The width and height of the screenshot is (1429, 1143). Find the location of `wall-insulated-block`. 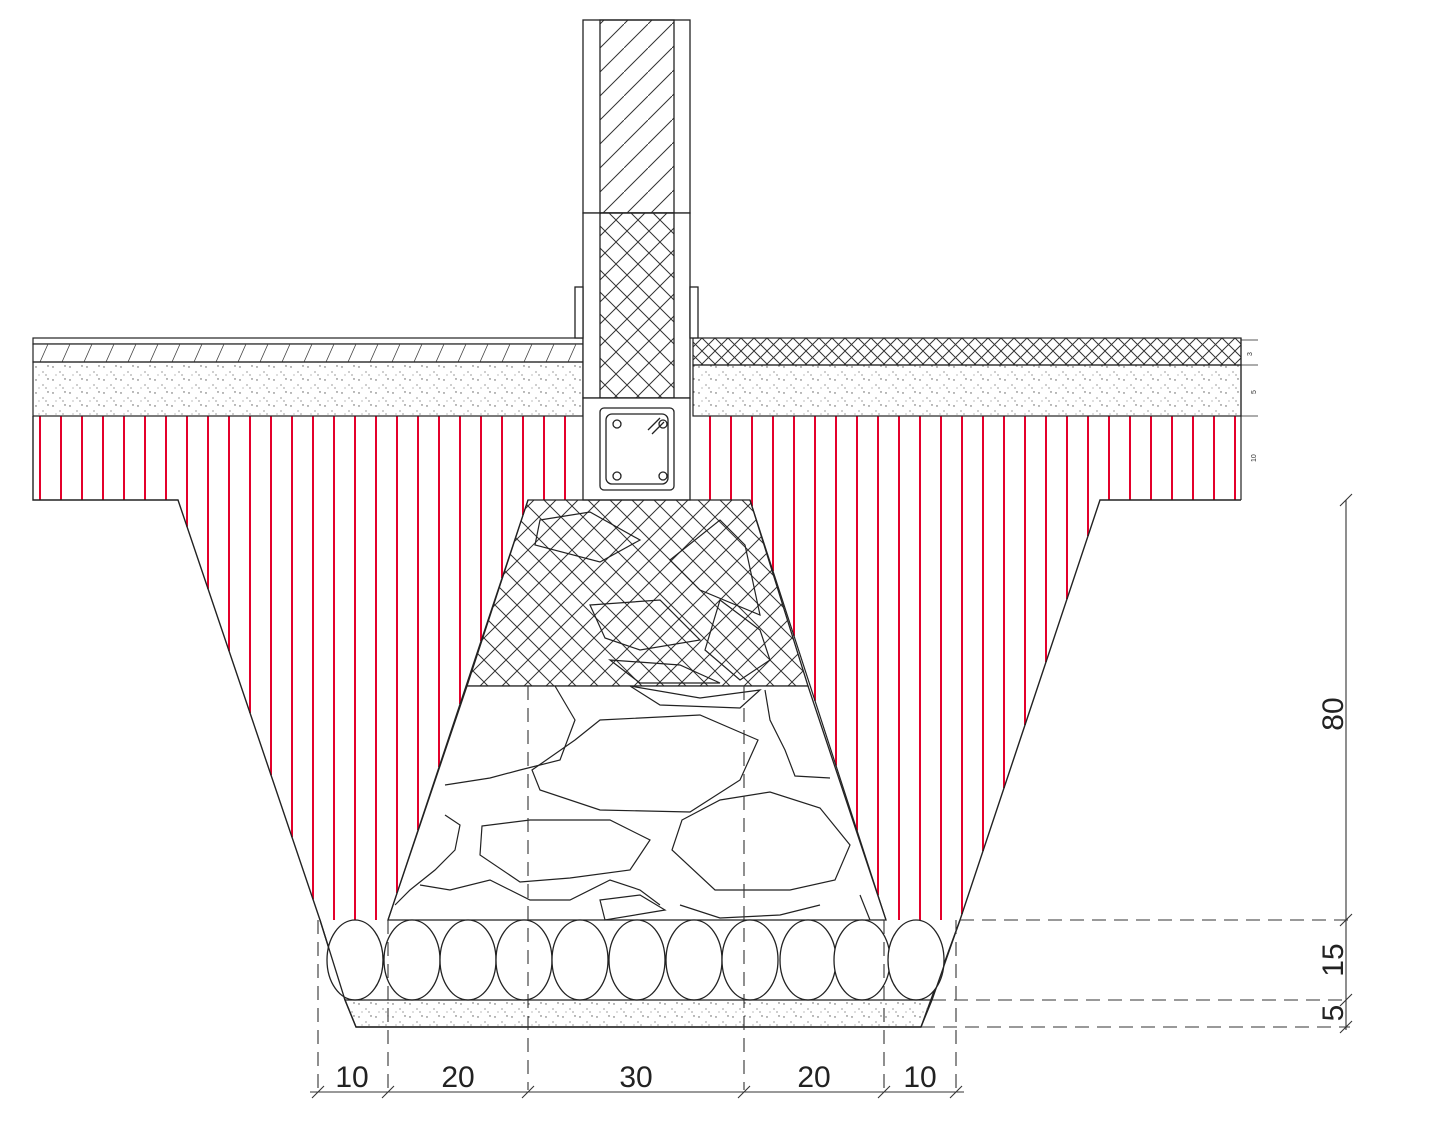

wall-insulated-block is located at coordinates (636, 305).